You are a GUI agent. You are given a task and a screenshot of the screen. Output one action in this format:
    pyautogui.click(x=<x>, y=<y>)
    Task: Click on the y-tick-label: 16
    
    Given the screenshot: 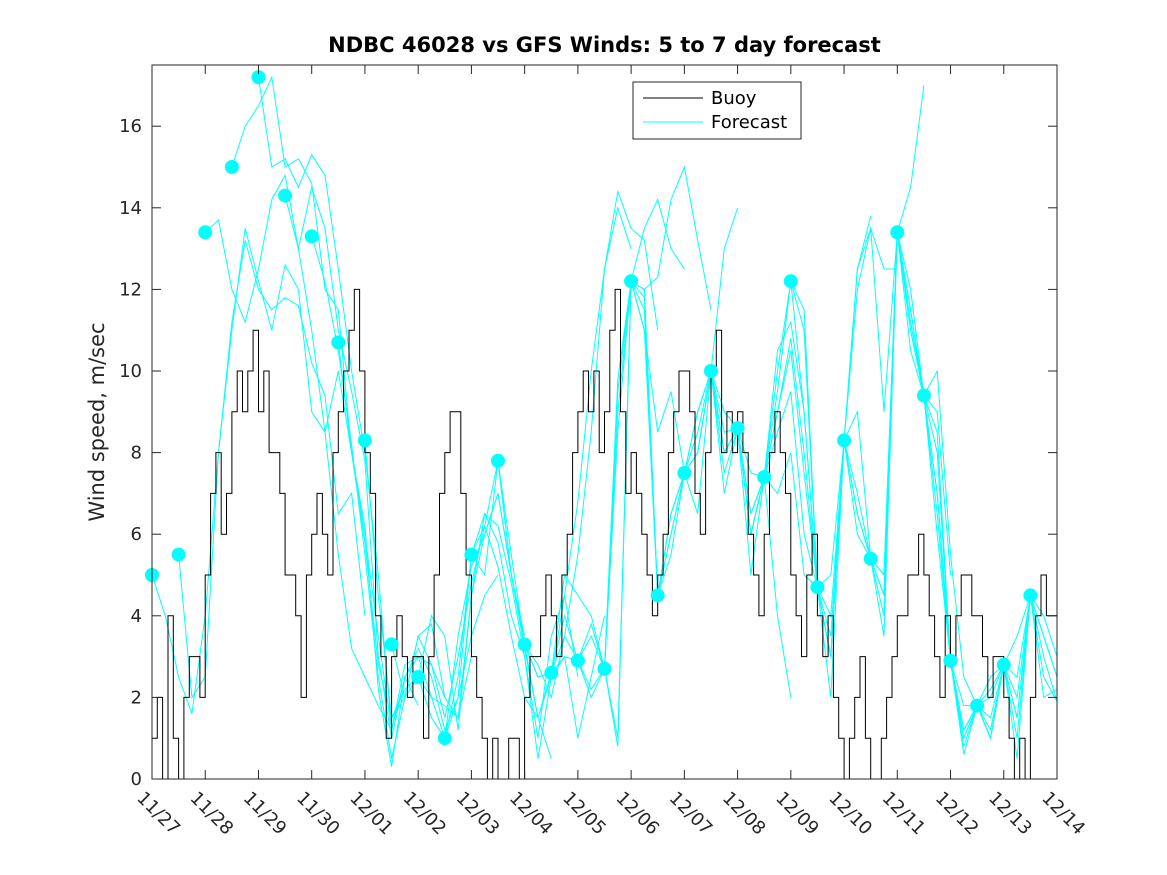 What is the action you would take?
    pyautogui.click(x=130, y=126)
    